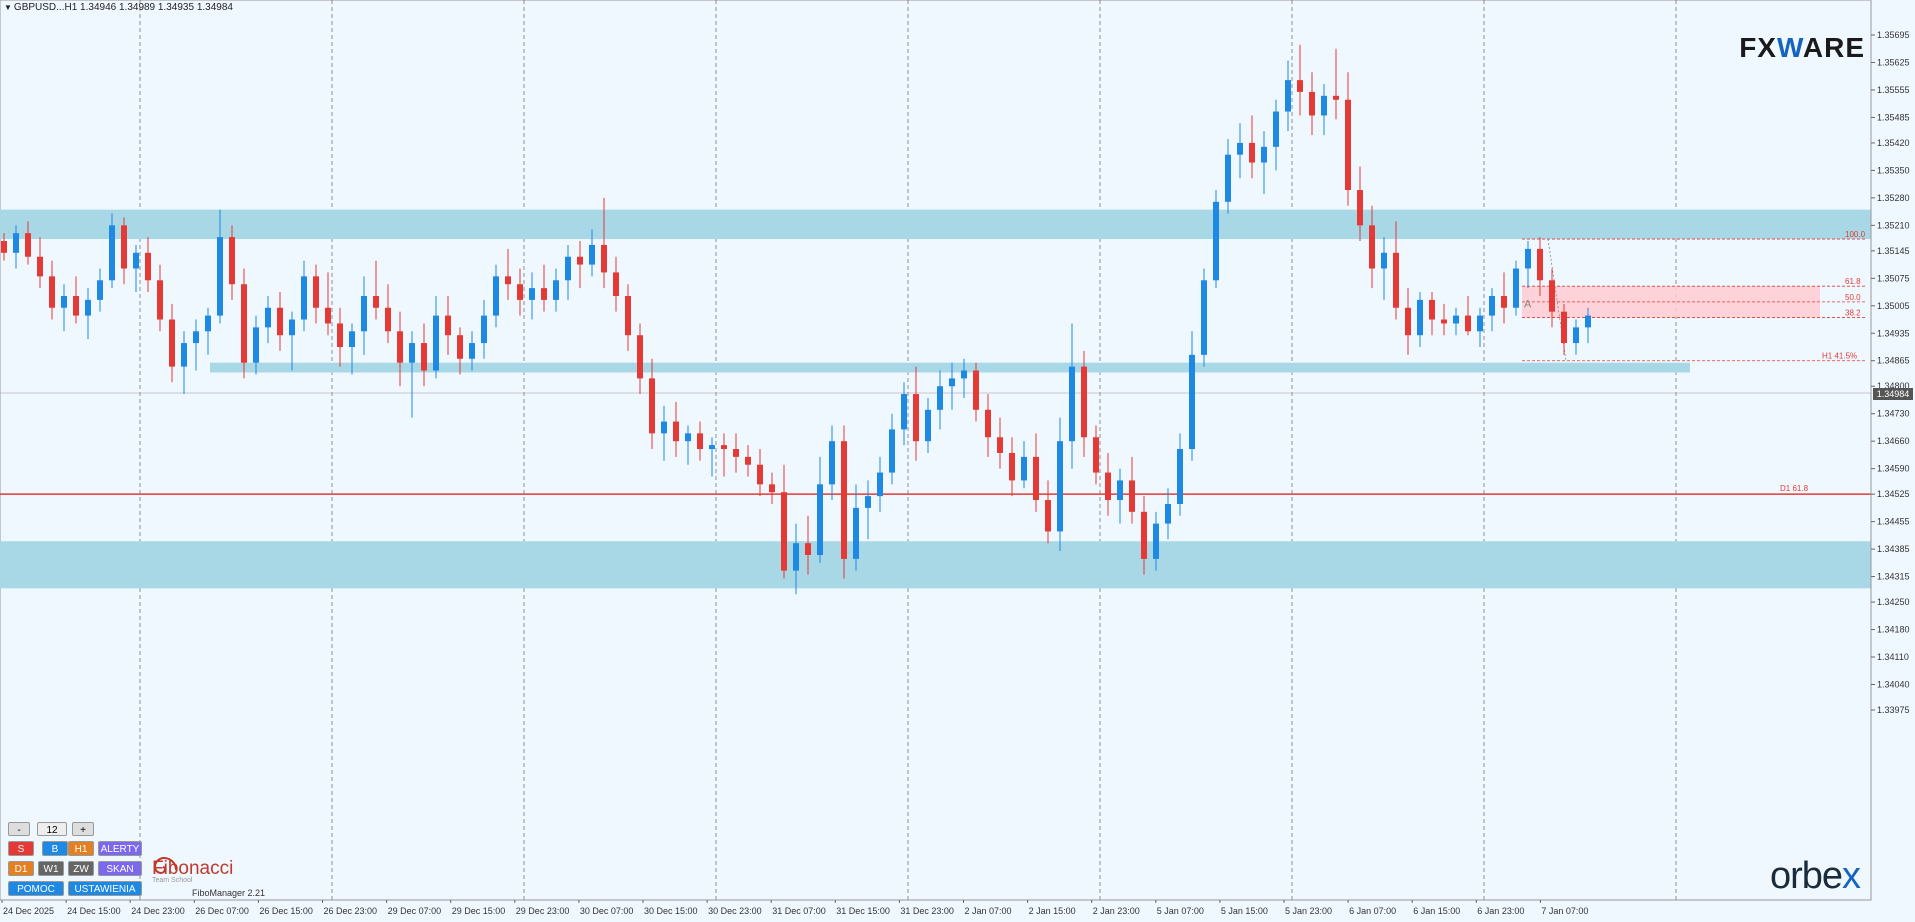 This screenshot has height=922, width=1915. Describe the element at coordinates (19, 829) in the screenshot. I see `decrease-button: -` at that location.